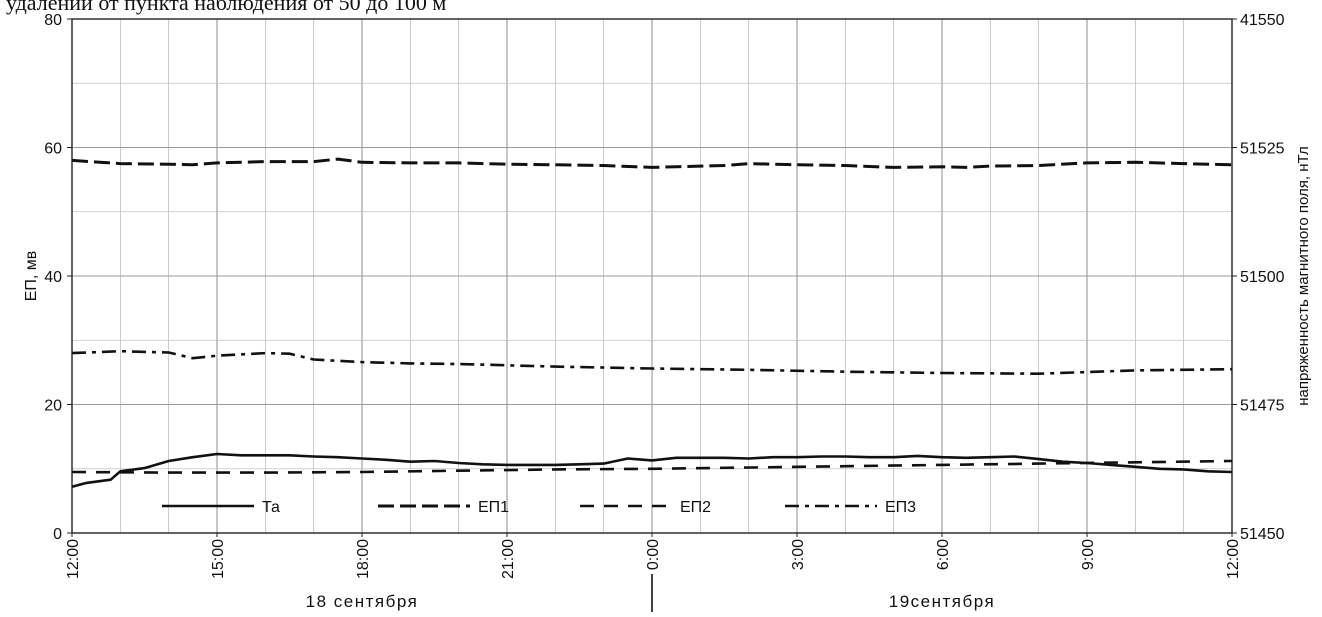  I want to click on right-axis-label: напряженность магнитного поля, нТл, so click(1303, 276).